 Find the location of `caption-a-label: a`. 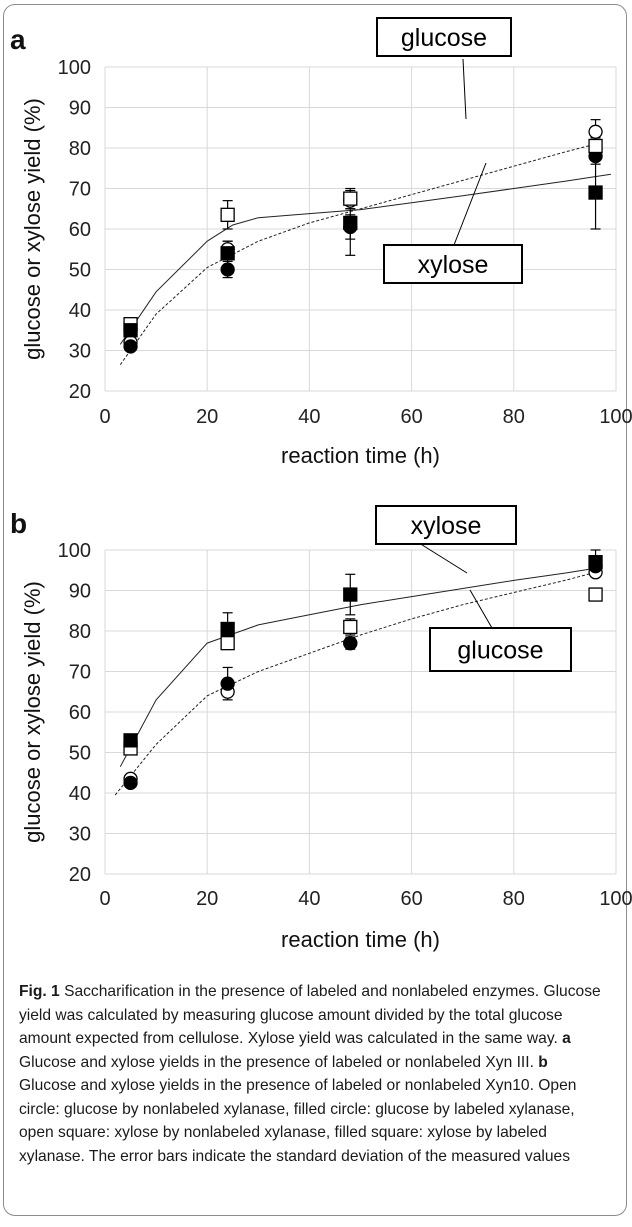

caption-a-label: a is located at coordinates (566, 1038).